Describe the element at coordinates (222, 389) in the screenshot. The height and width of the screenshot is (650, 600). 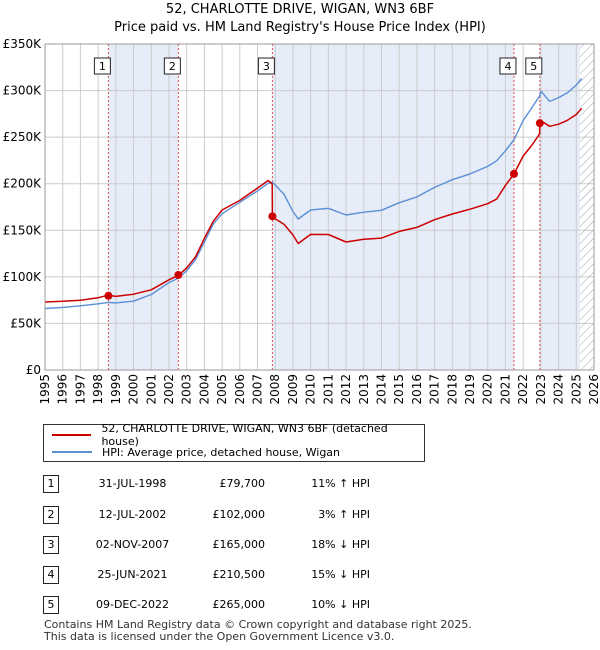
I see `x-tick-label: 2005` at that location.